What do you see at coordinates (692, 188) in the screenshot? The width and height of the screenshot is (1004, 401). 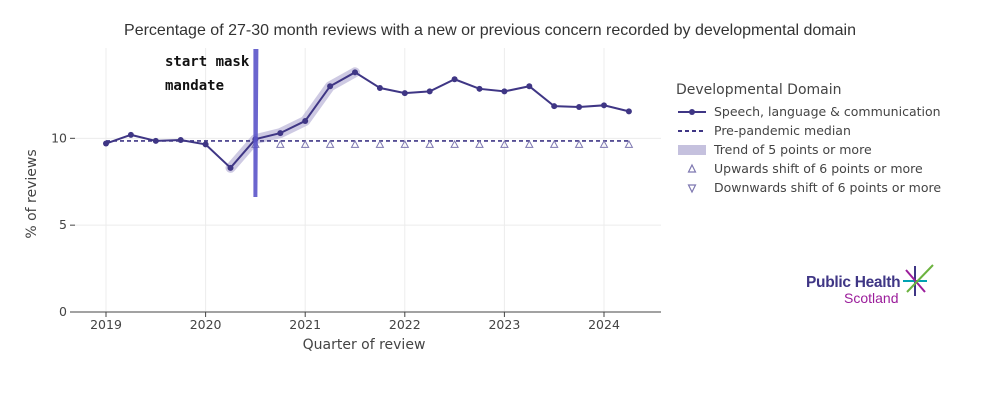 I see `triangle-down-icon` at bounding box center [692, 188].